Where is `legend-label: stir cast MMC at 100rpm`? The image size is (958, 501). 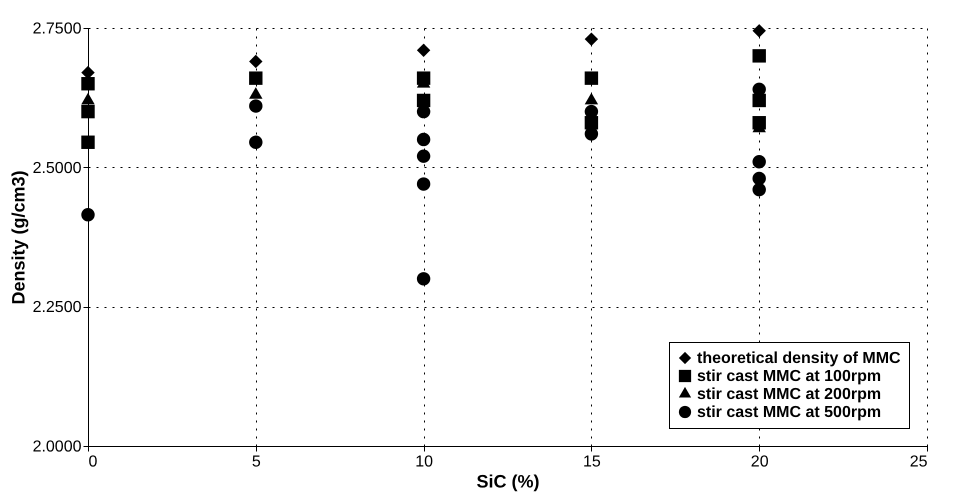 legend-label: stir cast MMC at 100rpm is located at coordinates (789, 376).